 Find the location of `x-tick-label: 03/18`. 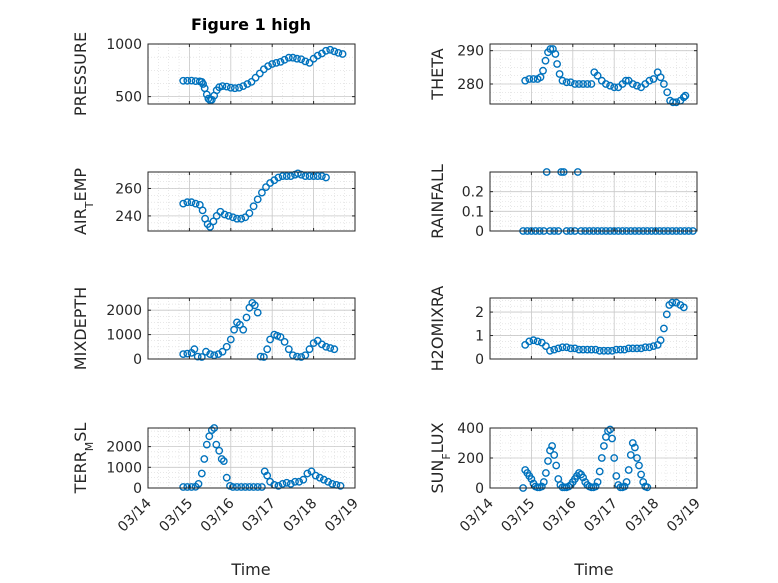

x-tick-label: 03/18 is located at coordinates (301, 516).